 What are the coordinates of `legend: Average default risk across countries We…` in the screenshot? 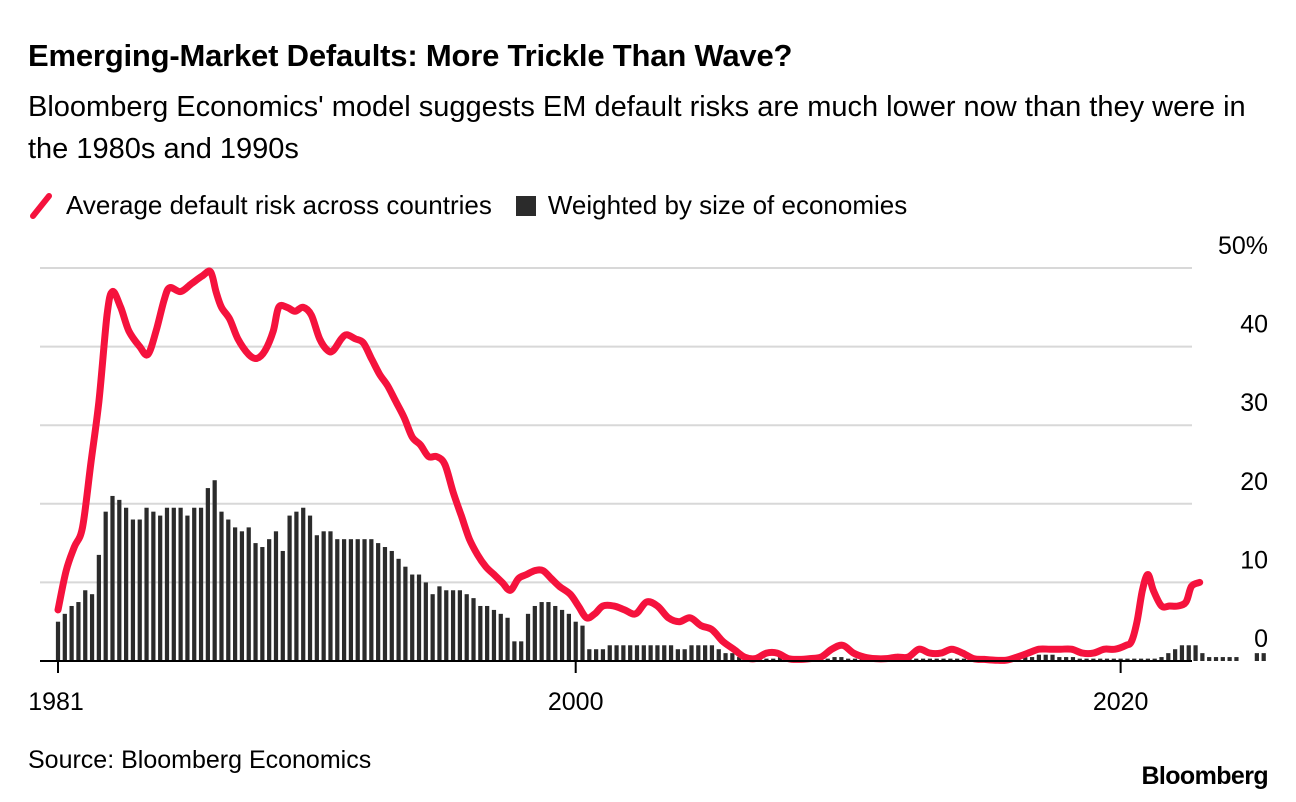 It's located at (480, 205).